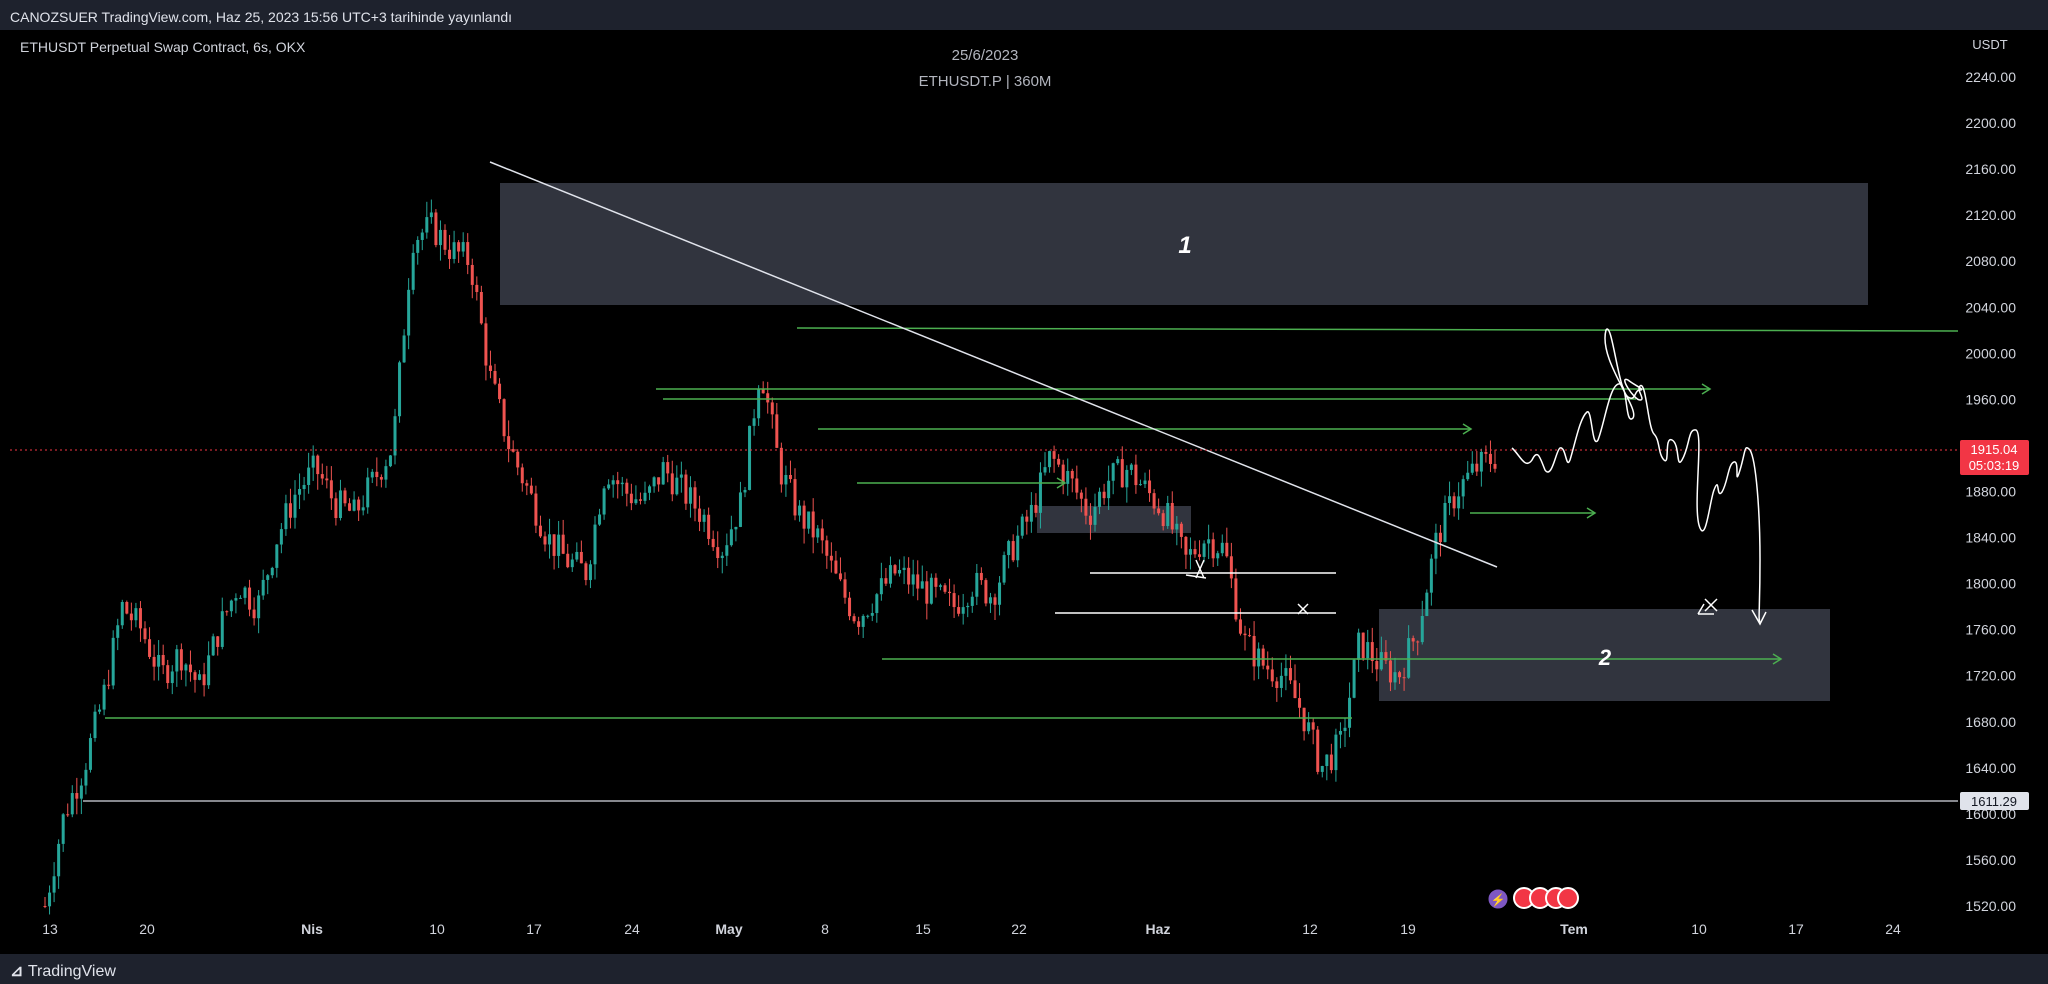  I want to click on zone-small, so click(1114, 519).